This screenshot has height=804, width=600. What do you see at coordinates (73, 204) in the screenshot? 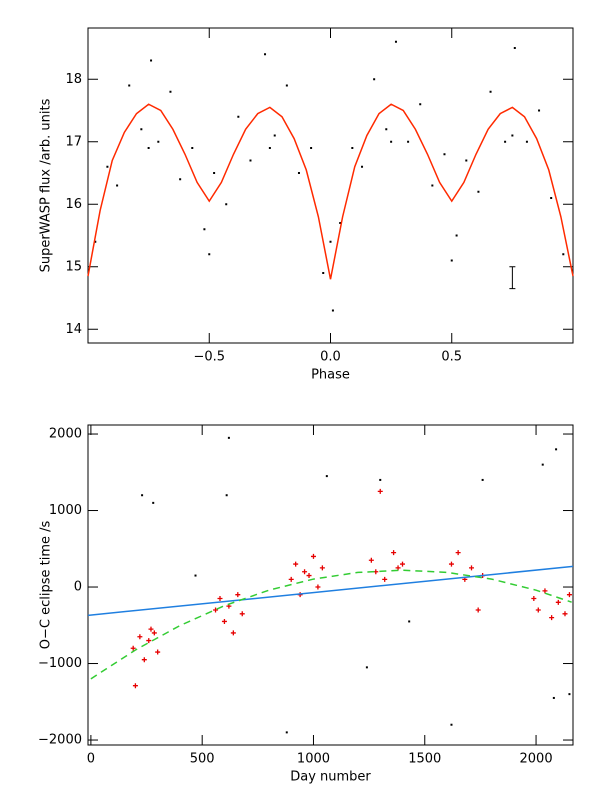
I see `y-tick-label: 16` at bounding box center [73, 204].